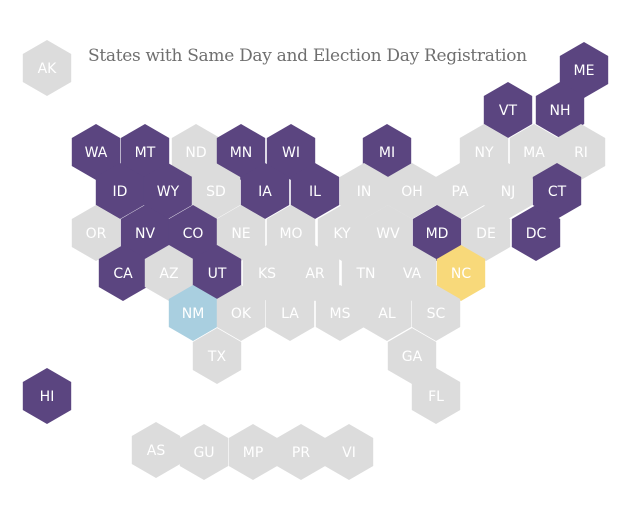 The image size is (622, 507). I want to click on state-label: AS, so click(156, 451).